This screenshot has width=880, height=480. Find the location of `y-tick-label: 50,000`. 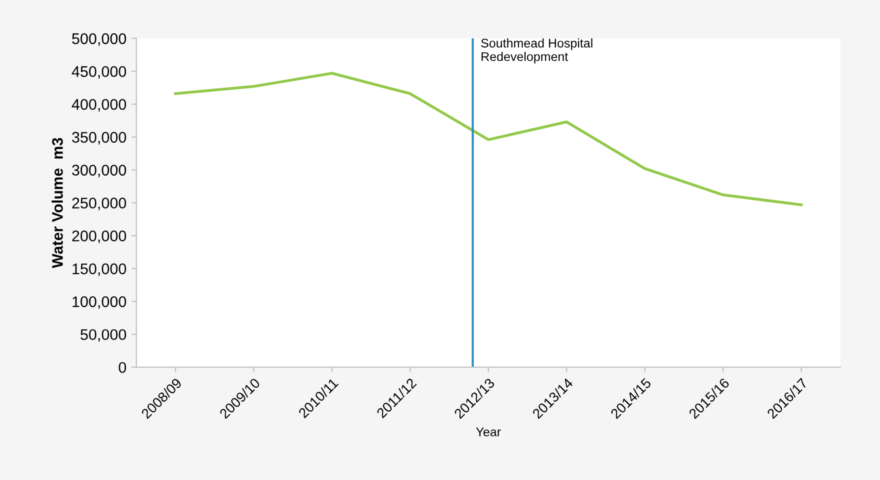

y-tick-label: 50,000 is located at coordinates (103, 335).